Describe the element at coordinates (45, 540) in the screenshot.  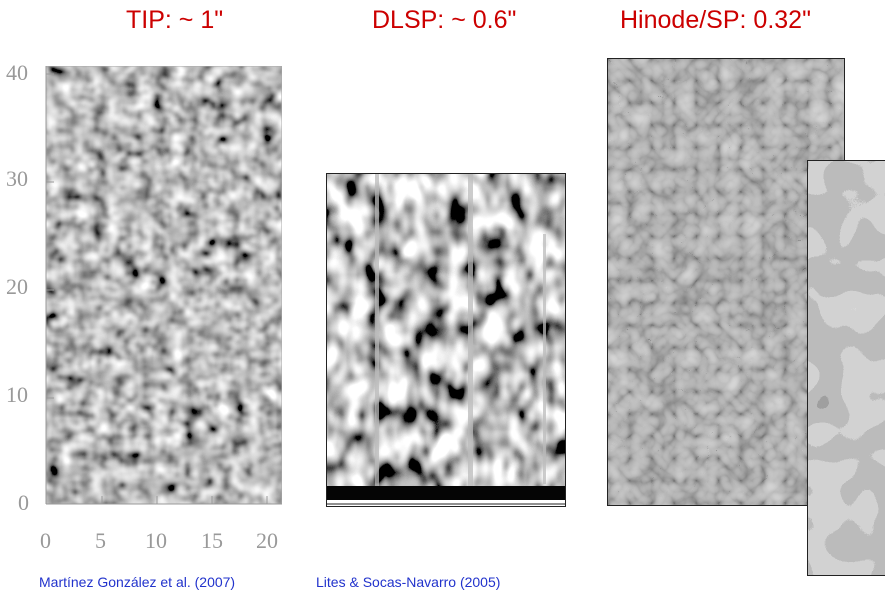
I see `x-tick-0: 0` at that location.